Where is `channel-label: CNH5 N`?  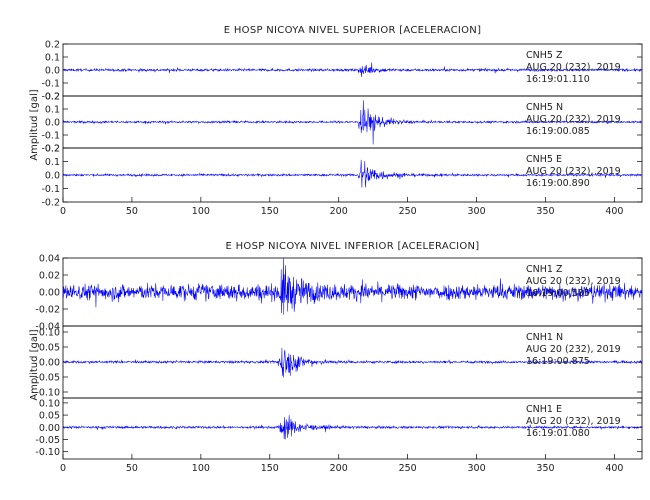
channel-label: CNH5 N is located at coordinates (544, 107).